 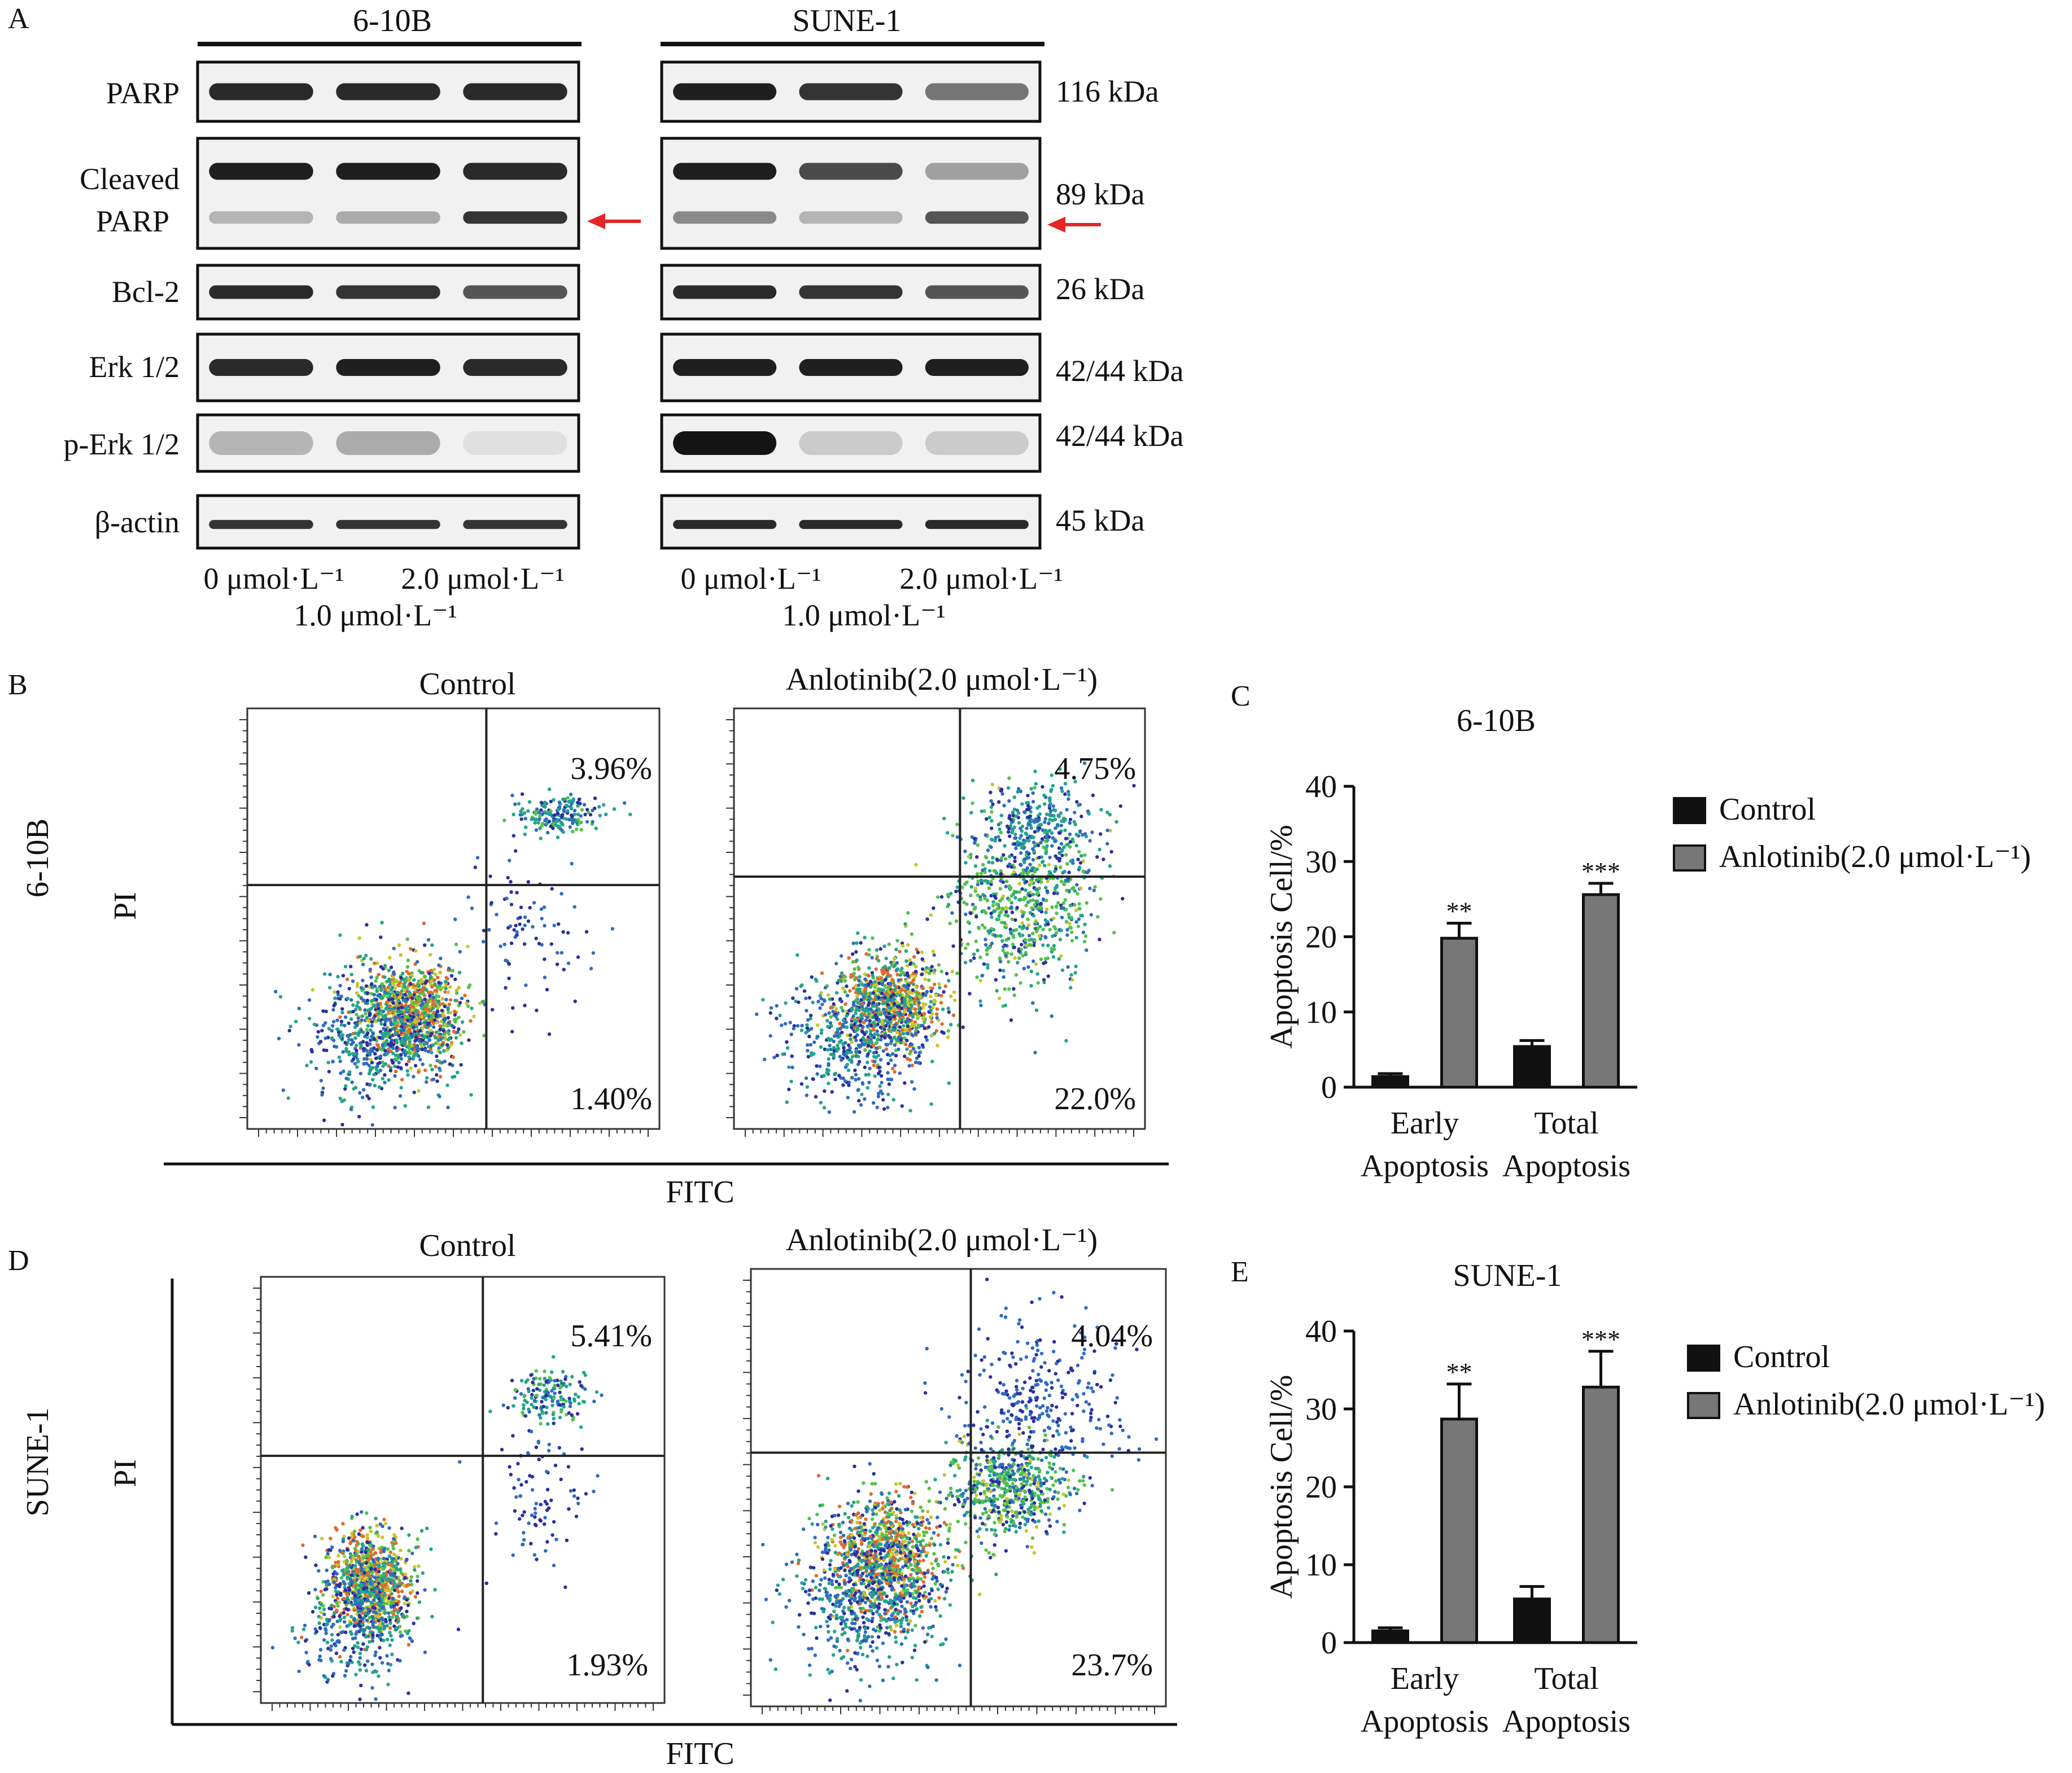 I want to click on flow-q2-sune-1-anlotinib: 4.04%, so click(x=1112, y=1336).